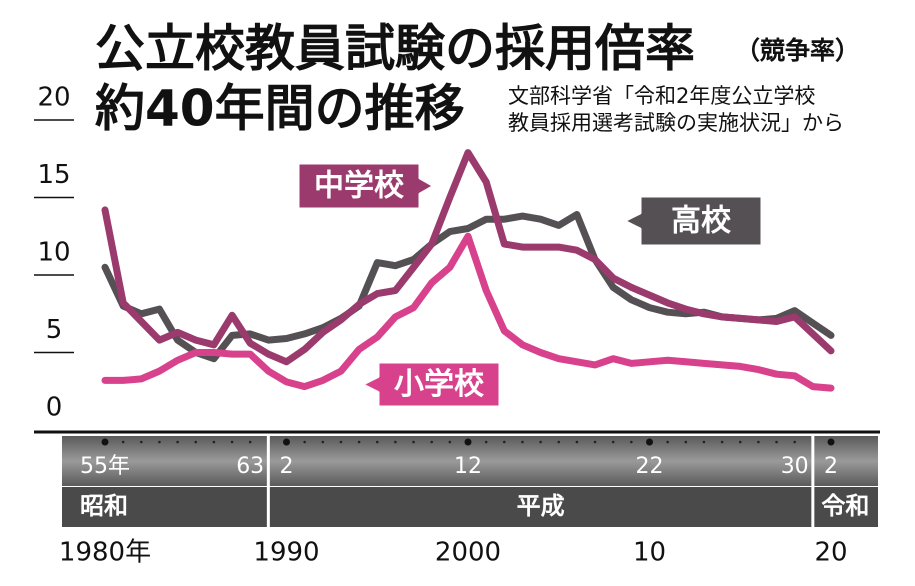  I want to click on x-tick-label: 1990, so click(286, 553).